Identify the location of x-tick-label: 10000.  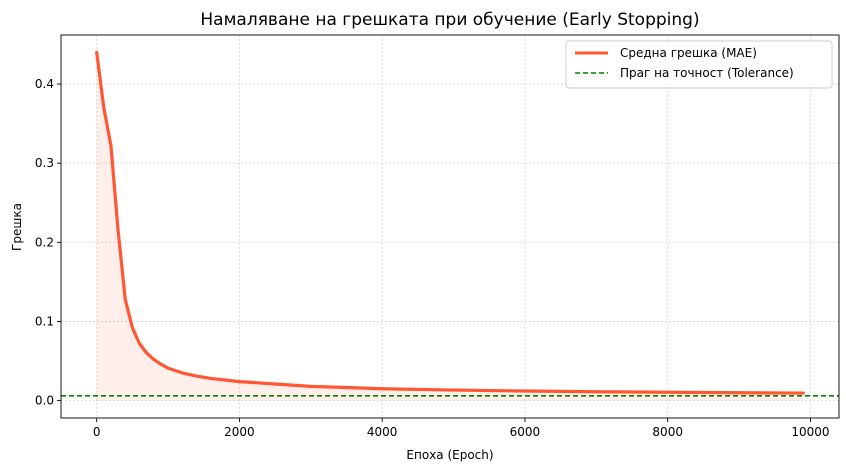
(810, 432).